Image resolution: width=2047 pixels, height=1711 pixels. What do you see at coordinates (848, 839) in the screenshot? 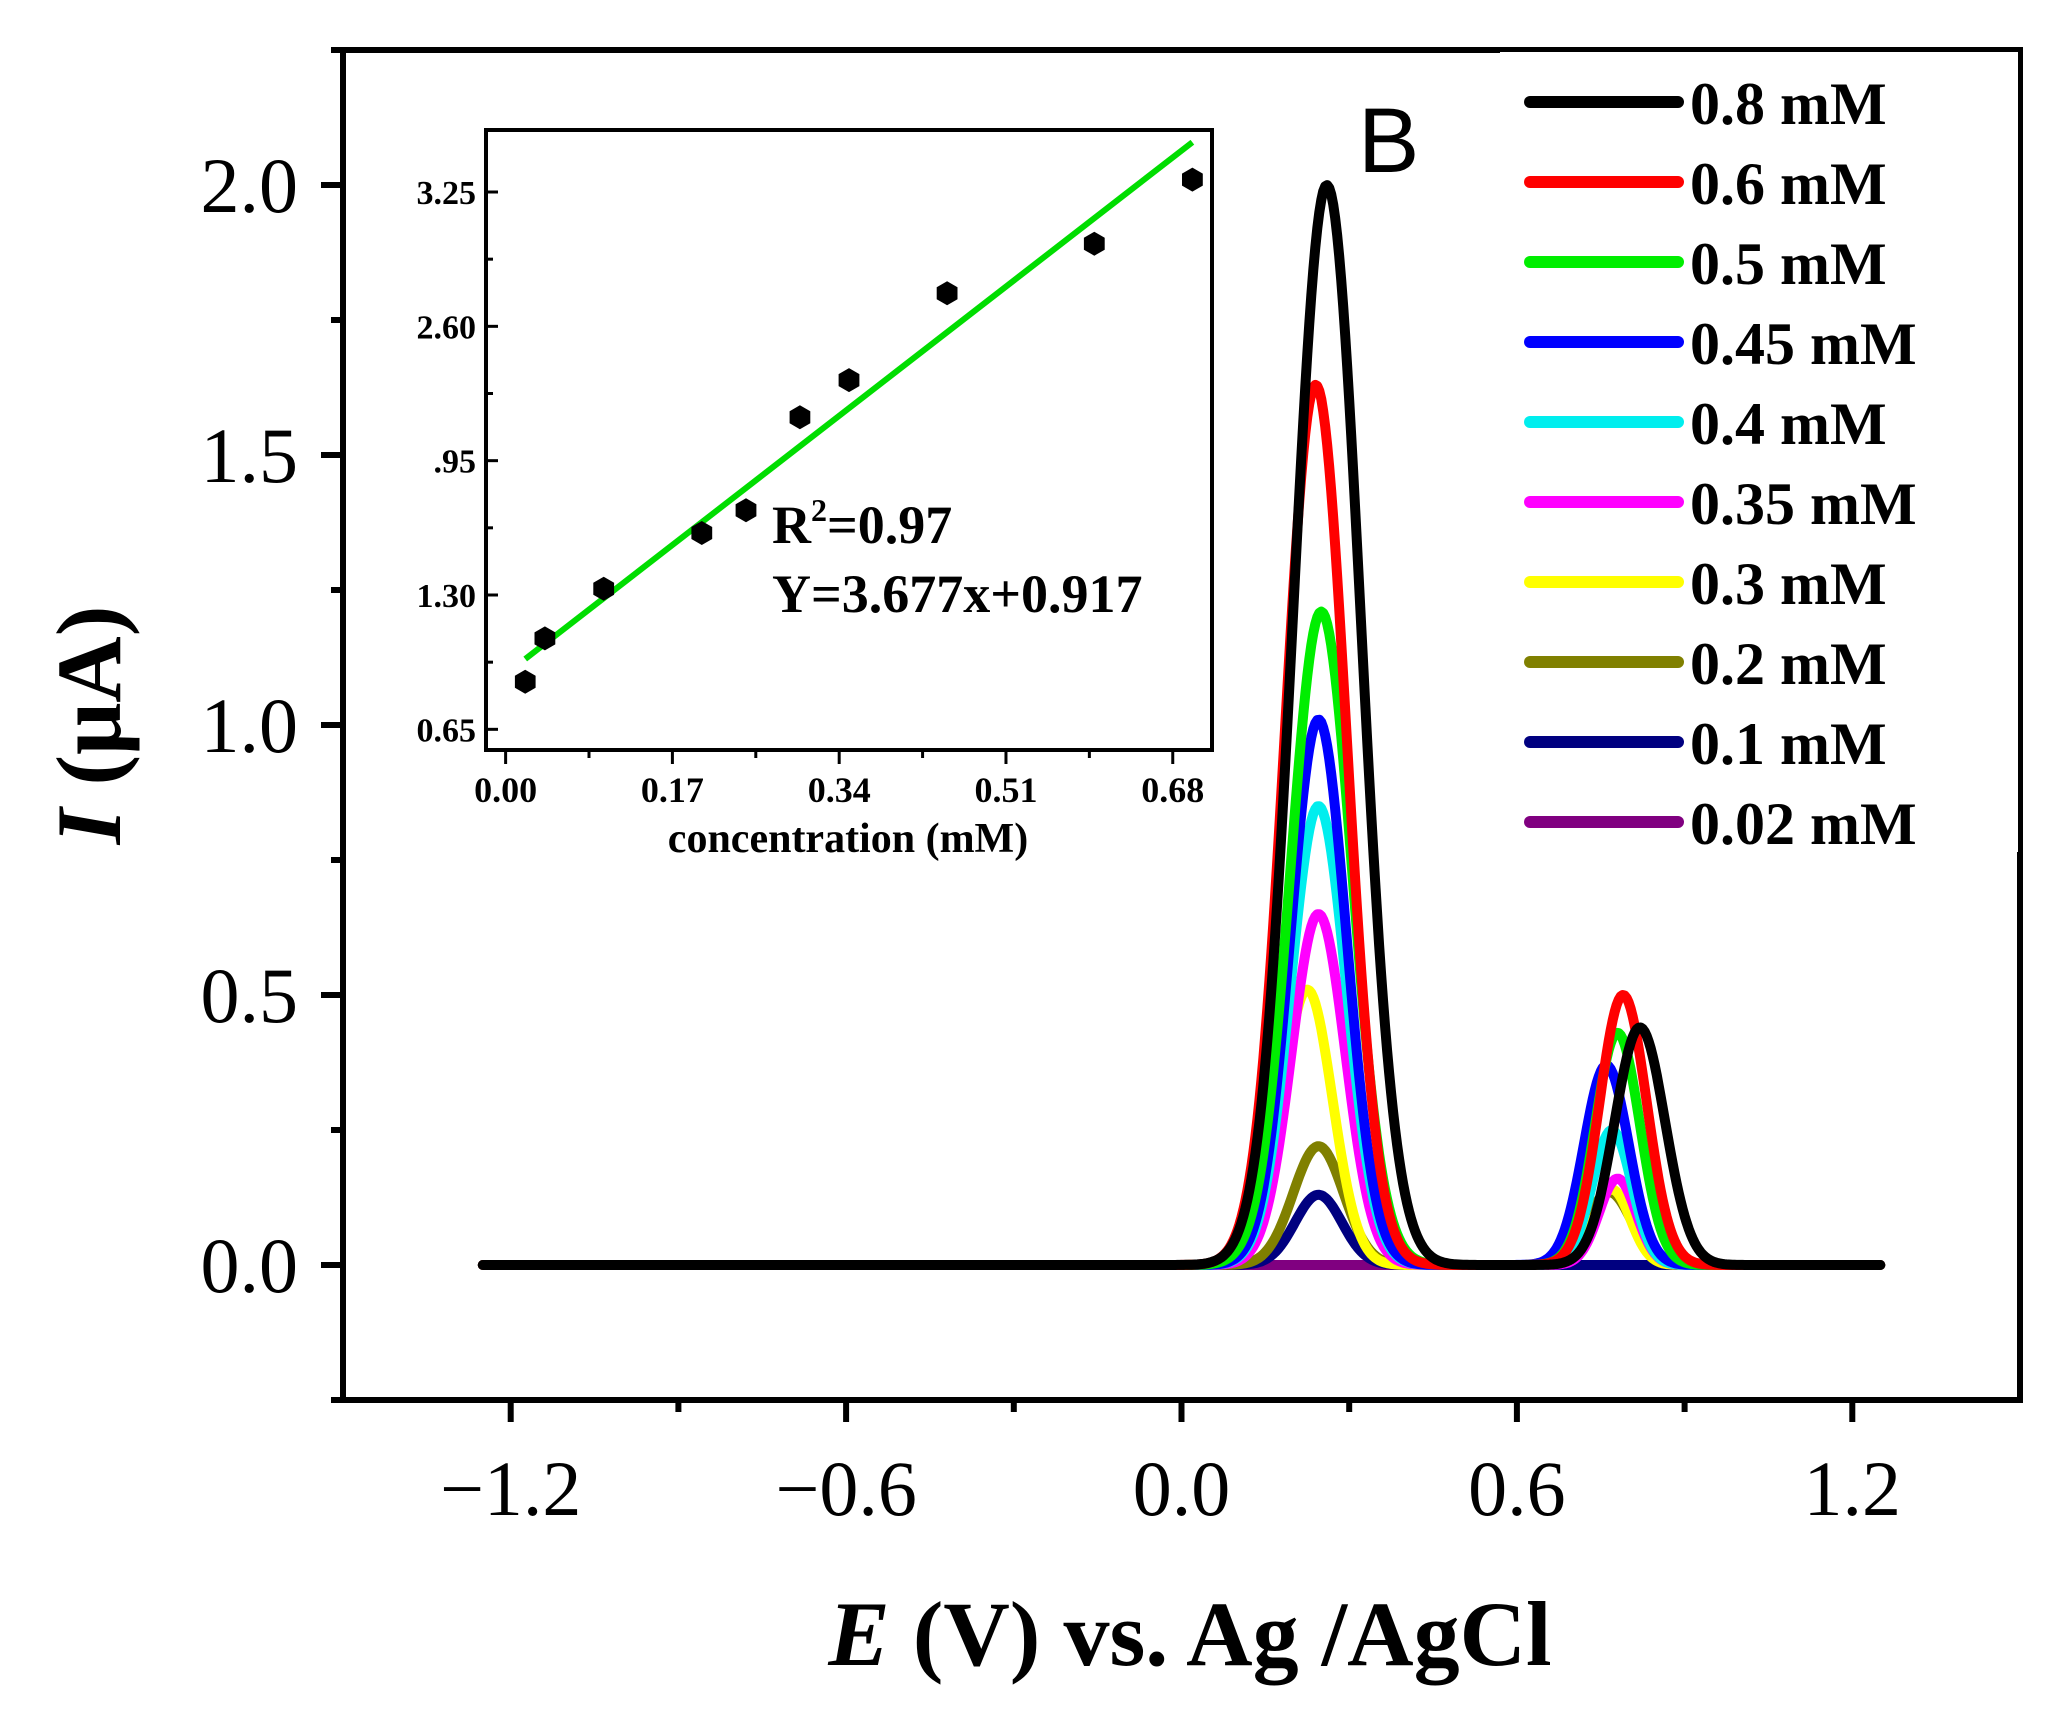
I see `inset-x-axis-title: concentration (mM)` at bounding box center [848, 839].